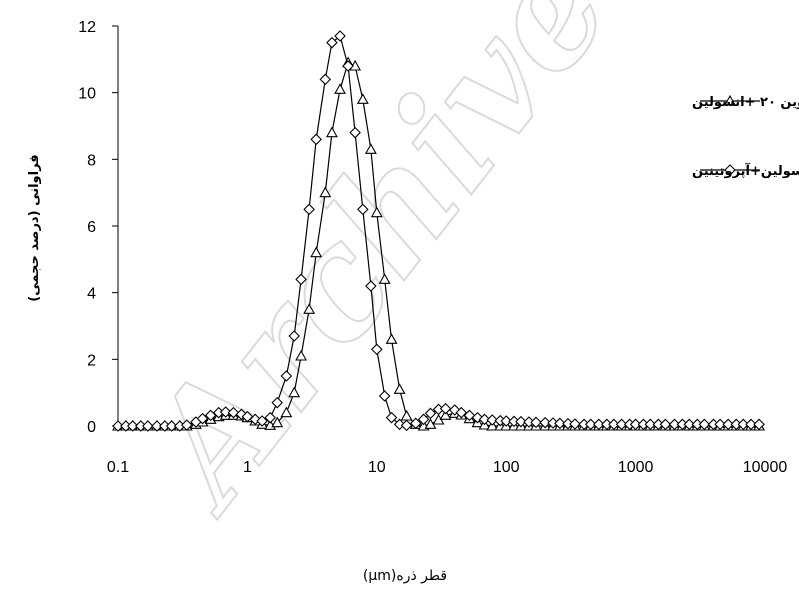  What do you see at coordinates (91, 160) in the screenshot?
I see `y-tick-label: 8` at bounding box center [91, 160].